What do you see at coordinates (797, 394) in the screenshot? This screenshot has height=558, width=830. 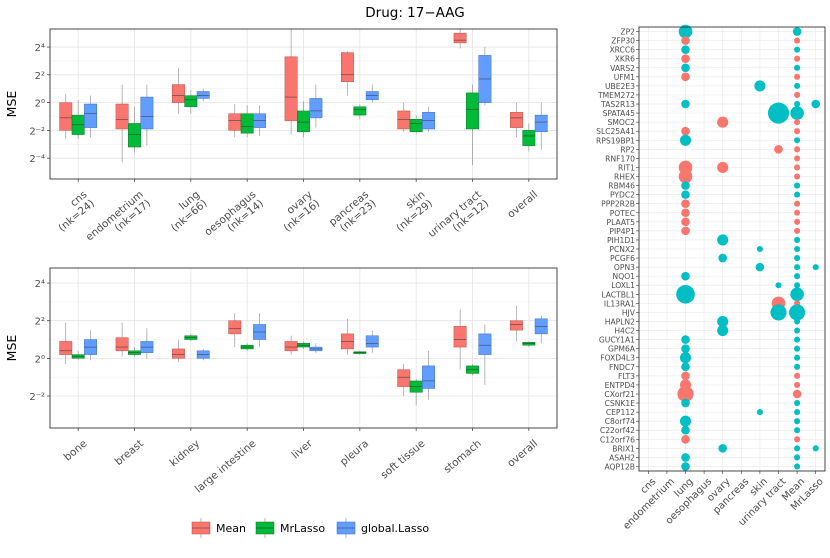 I see `dot-CXorf21-Mean` at bounding box center [797, 394].